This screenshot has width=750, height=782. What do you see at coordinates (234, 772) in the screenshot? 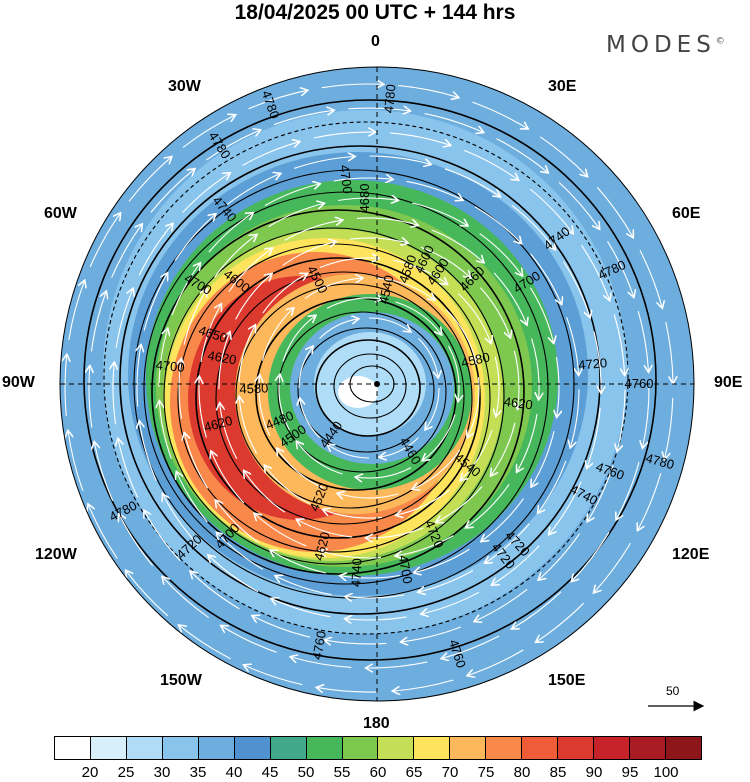
I see `colorbar-tick-label: 40` at bounding box center [234, 772].